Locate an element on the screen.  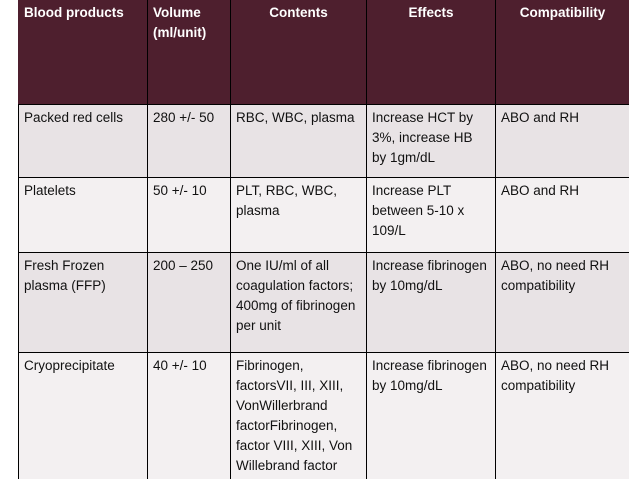
header-cell: Volume (ml/unit) is located at coordinates (189, 52).